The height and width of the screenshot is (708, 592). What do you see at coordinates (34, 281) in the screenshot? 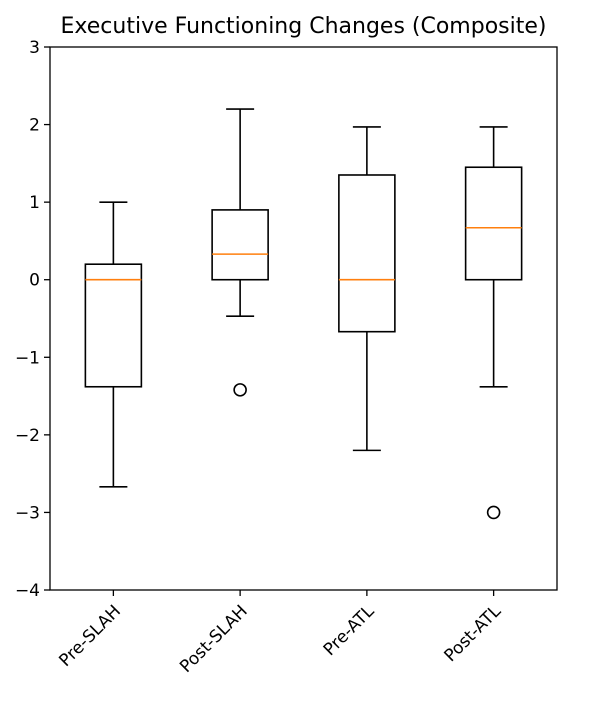
I see `y-tick-label: 0` at bounding box center [34, 281].